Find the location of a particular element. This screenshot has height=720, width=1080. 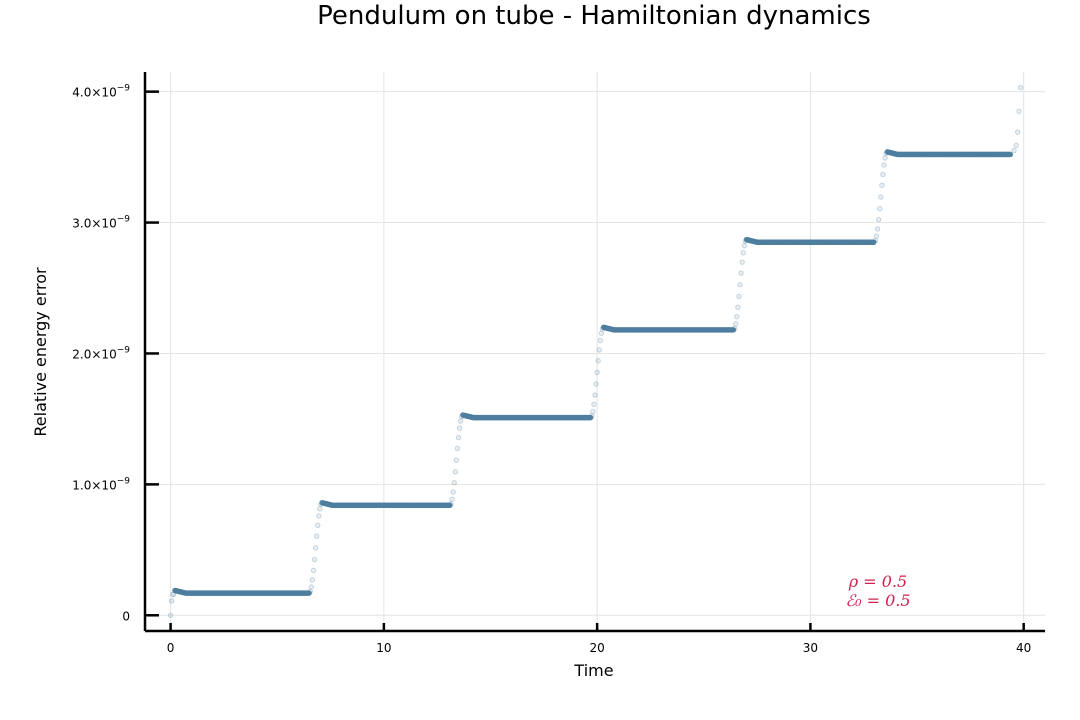

x-ticks: 0 10 20 30 40 is located at coordinates (599, 639).